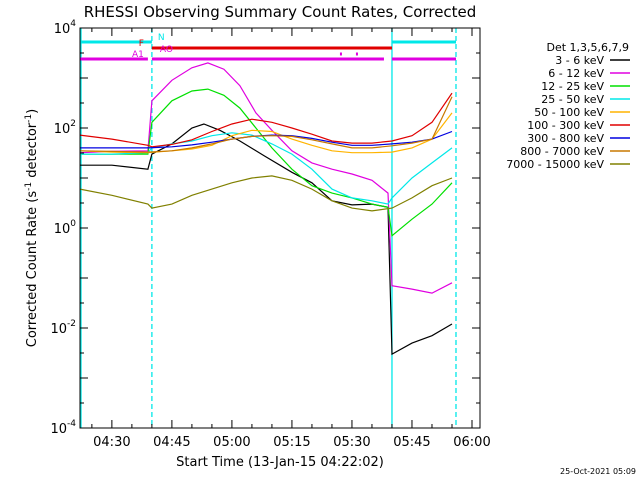 This screenshot has height=480, width=640. Describe the element at coordinates (576, 73) in the screenshot. I see `legend-label: 6 - 12 keV` at that location.